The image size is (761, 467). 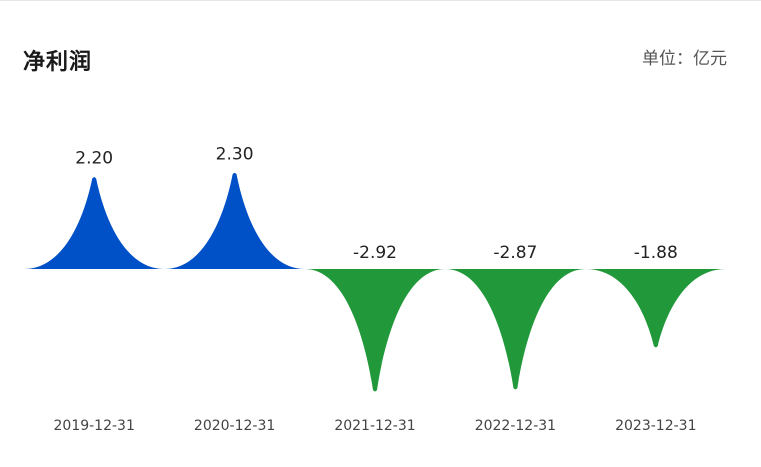 What do you see at coordinates (655, 426) in the screenshot?
I see `x-tick-label: 2023-12-31` at bounding box center [655, 426].